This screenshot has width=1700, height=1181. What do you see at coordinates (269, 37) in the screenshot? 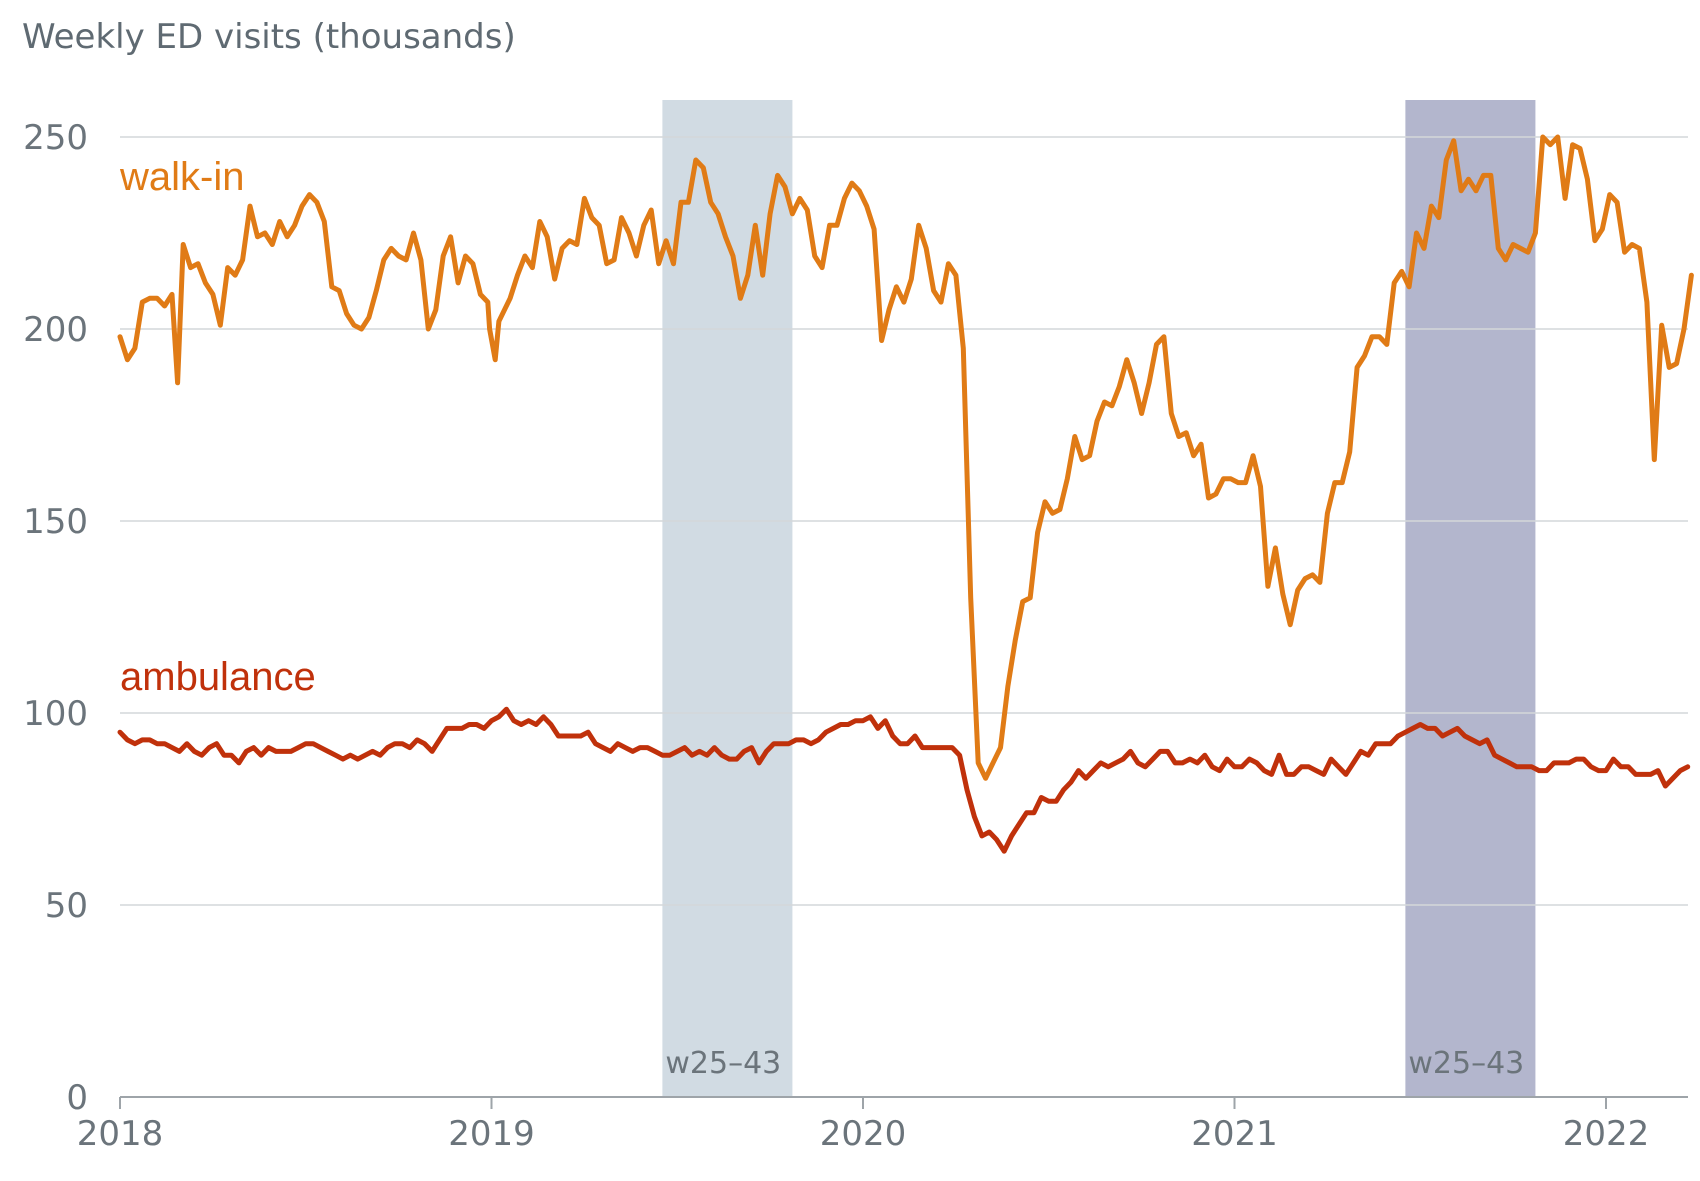
I see `y-axis-title: Weekly ED visits (thousands)` at bounding box center [269, 37].